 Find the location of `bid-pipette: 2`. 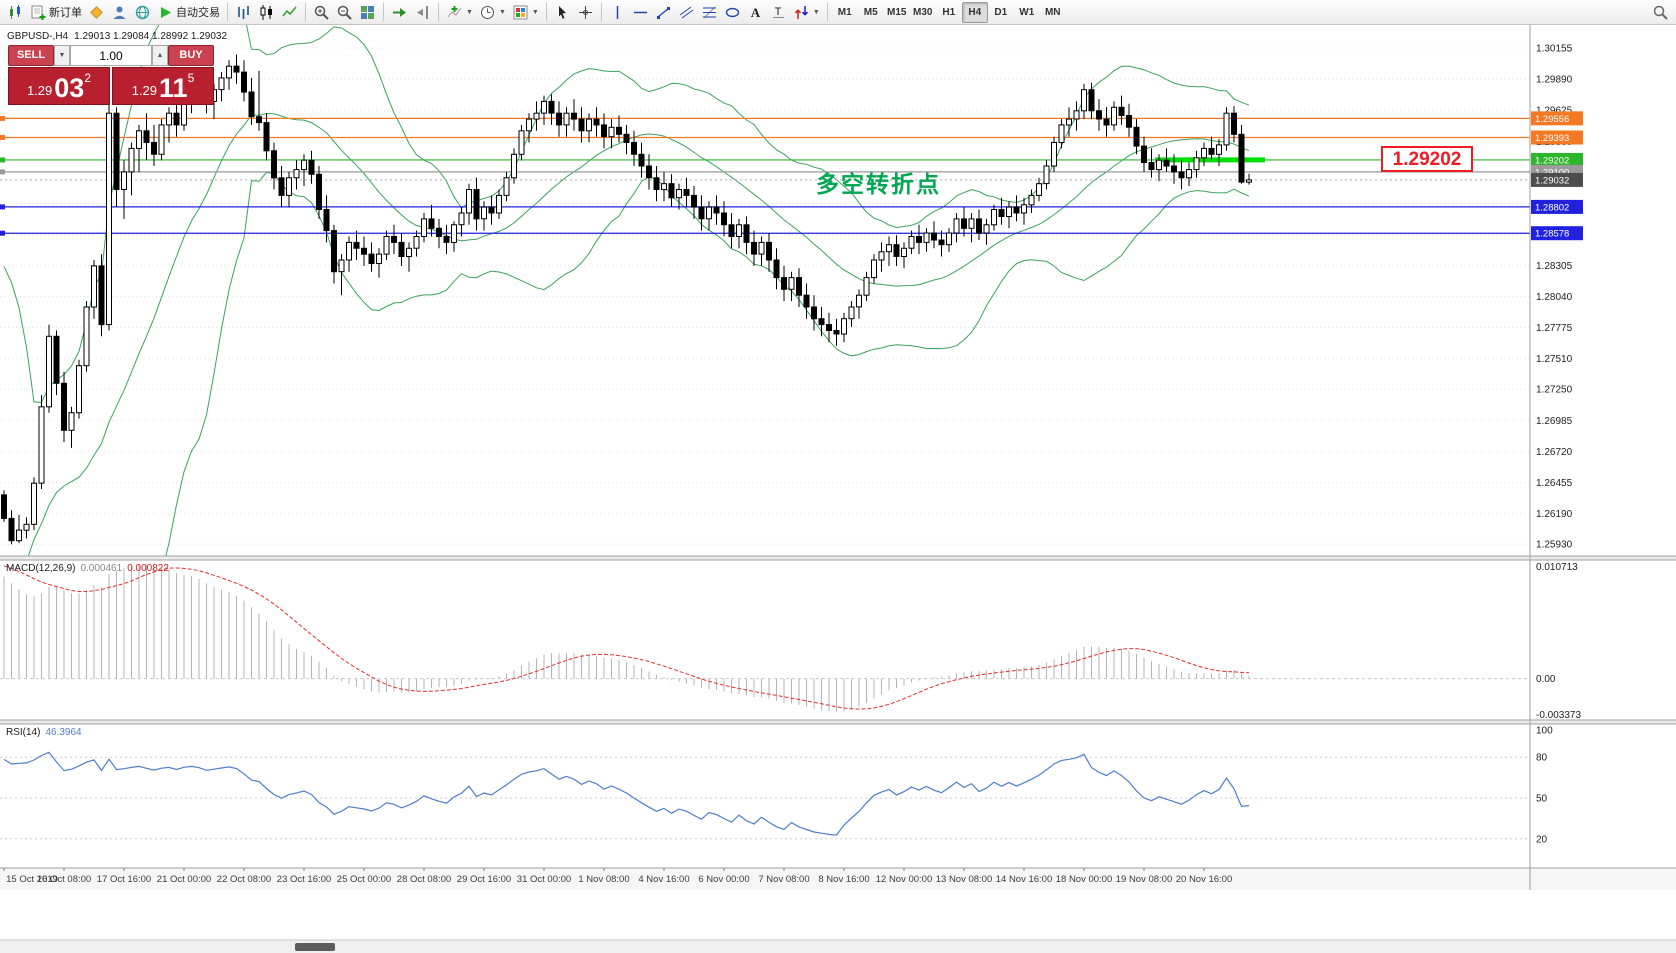

bid-pipette: 2 is located at coordinates (88, 78).